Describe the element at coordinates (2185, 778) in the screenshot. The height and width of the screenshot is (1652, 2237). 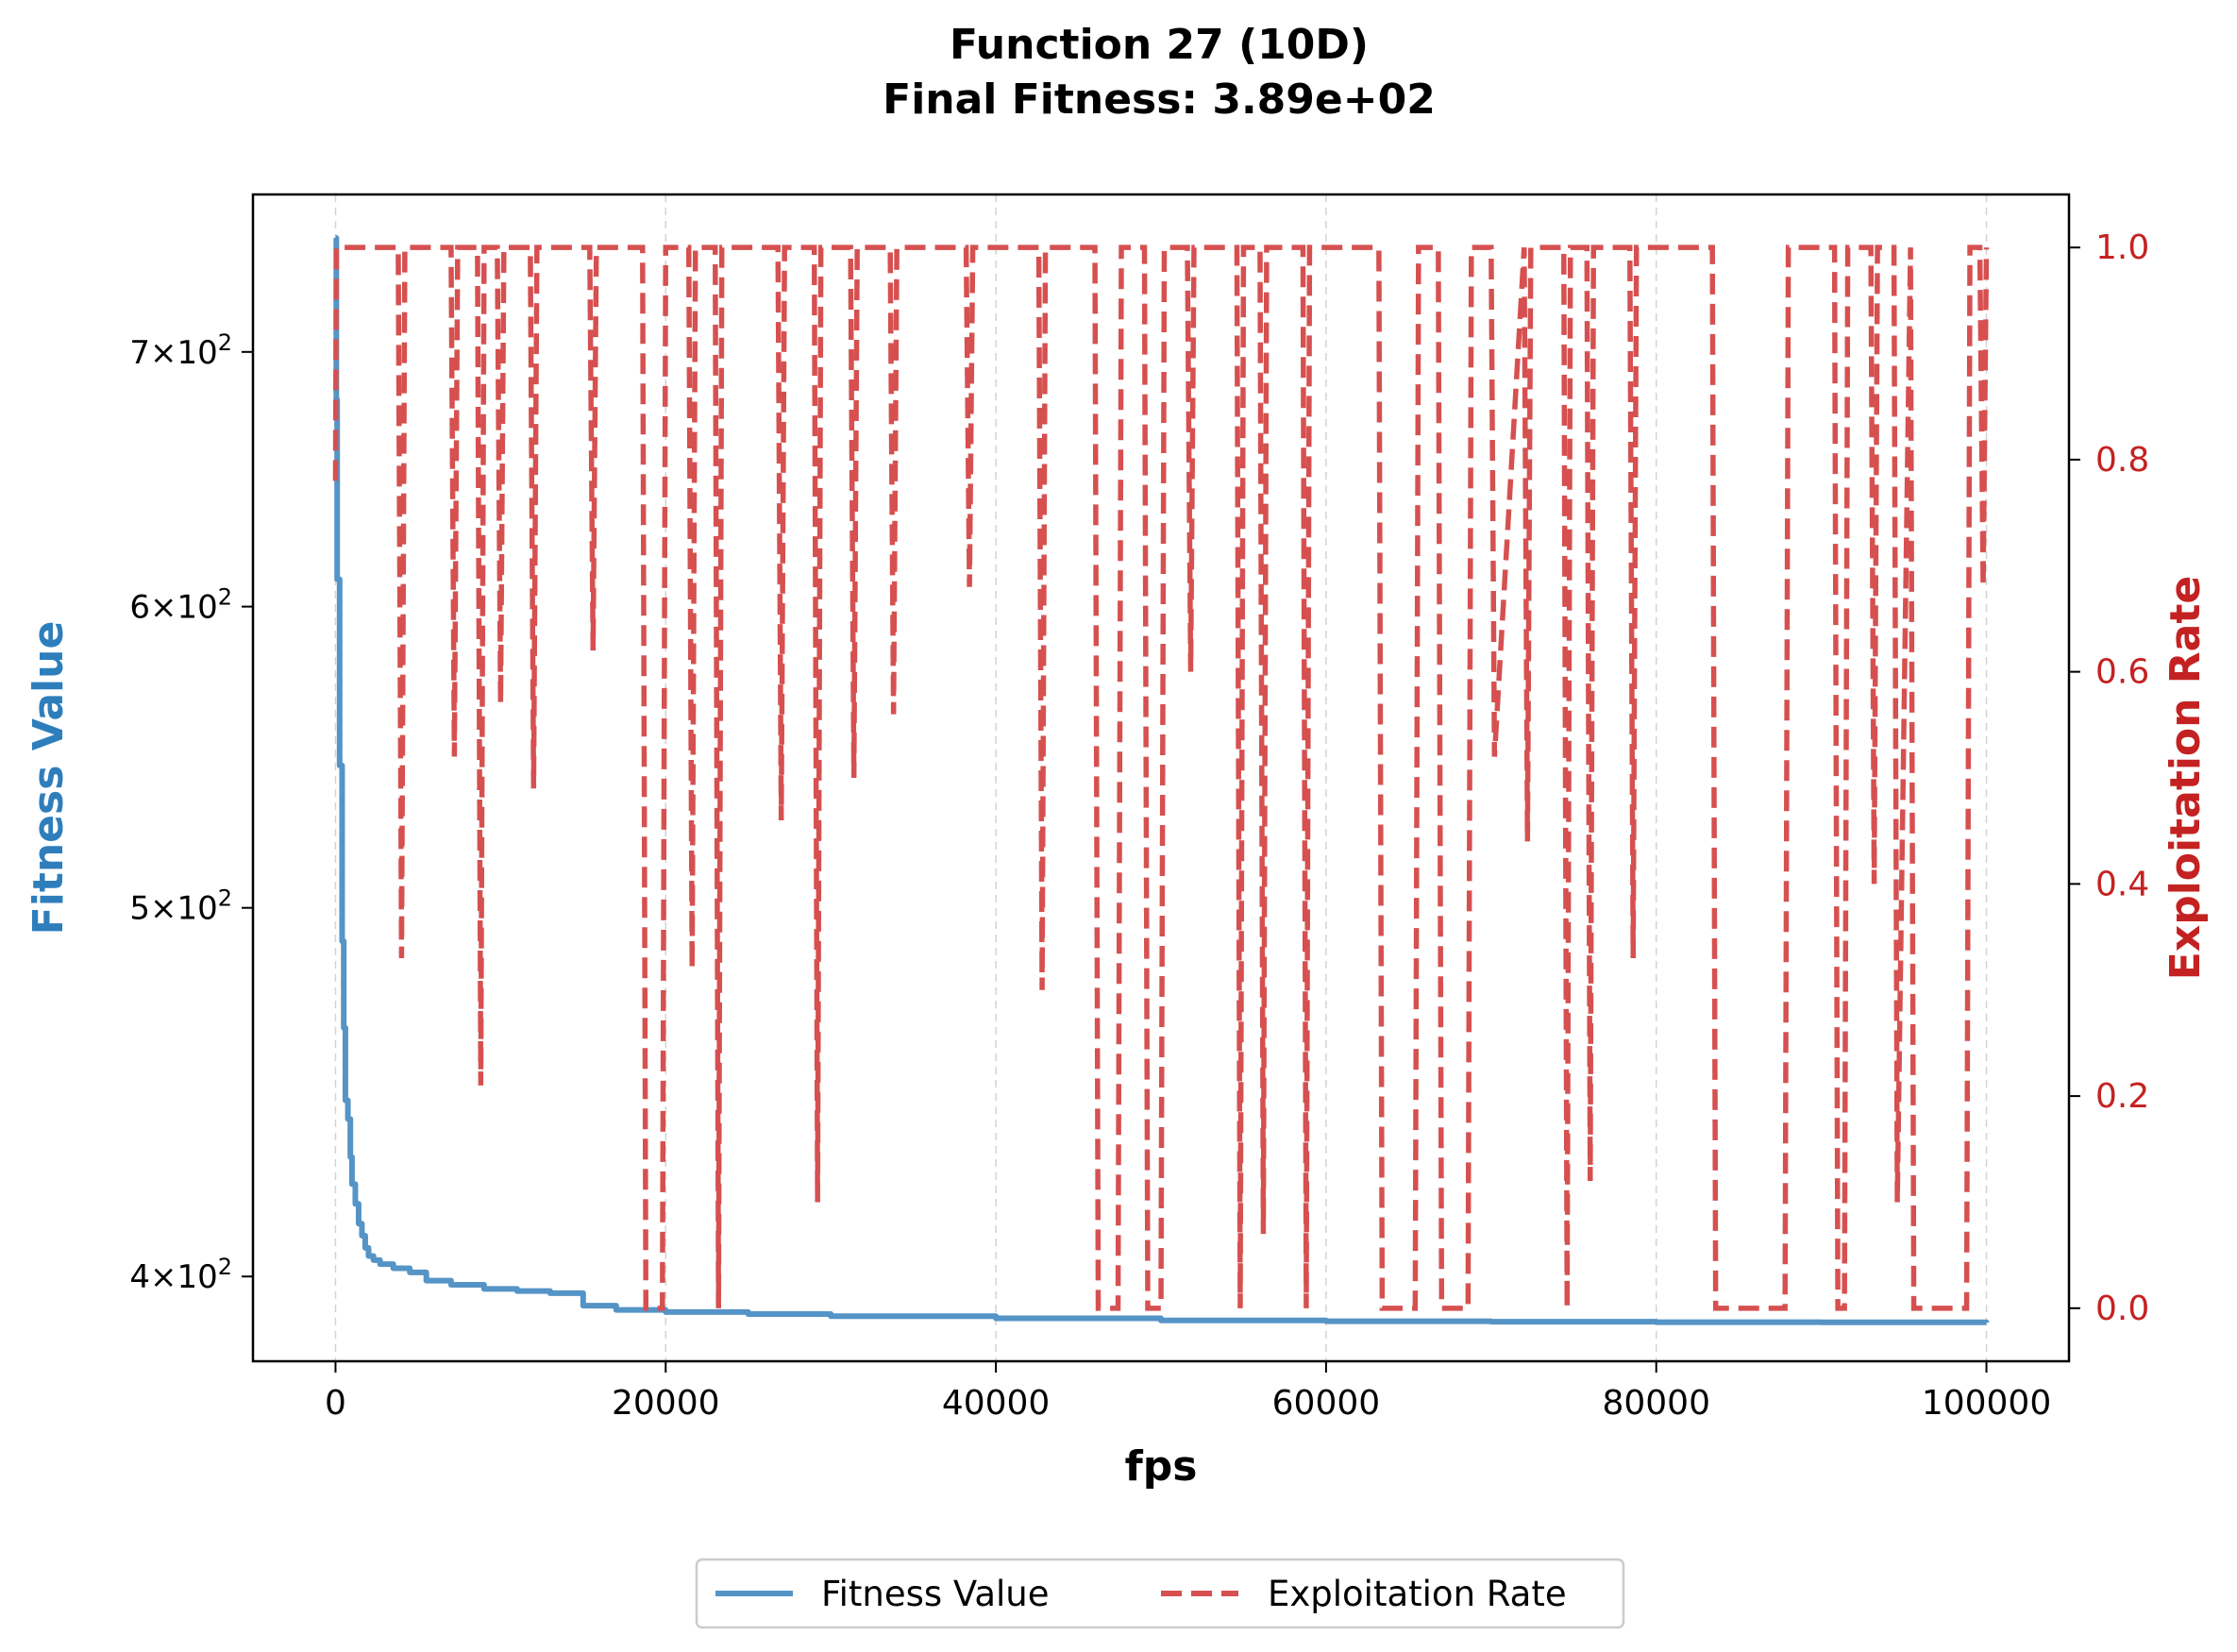
I see `y-axis-right-label: Exploitation Rate` at that location.